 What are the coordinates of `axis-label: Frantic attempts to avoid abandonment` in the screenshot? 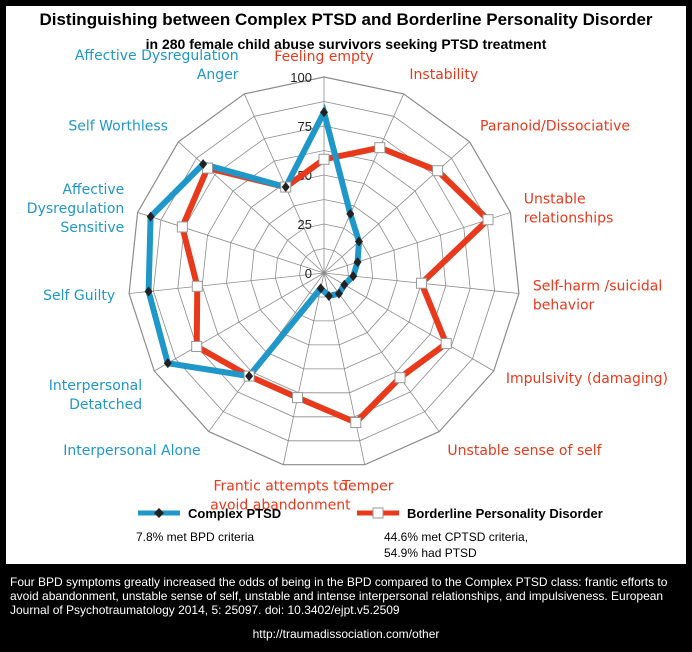 It's located at (280, 495).